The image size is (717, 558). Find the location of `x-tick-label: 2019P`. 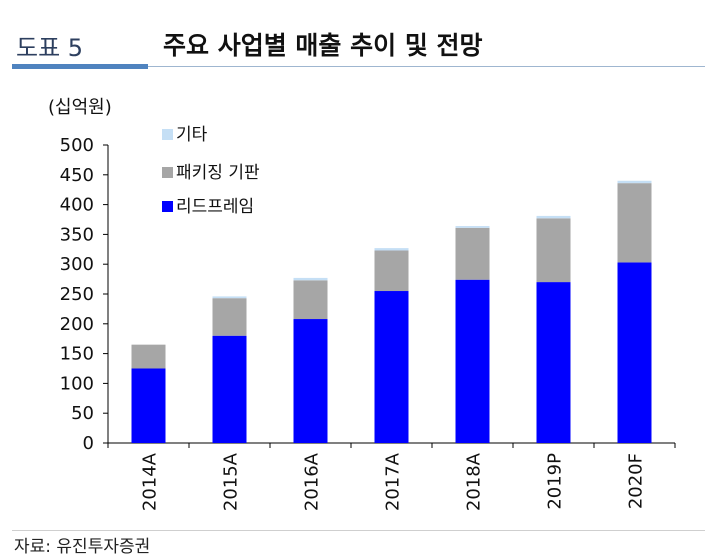

x-tick-label: 2019P is located at coordinates (555, 481).